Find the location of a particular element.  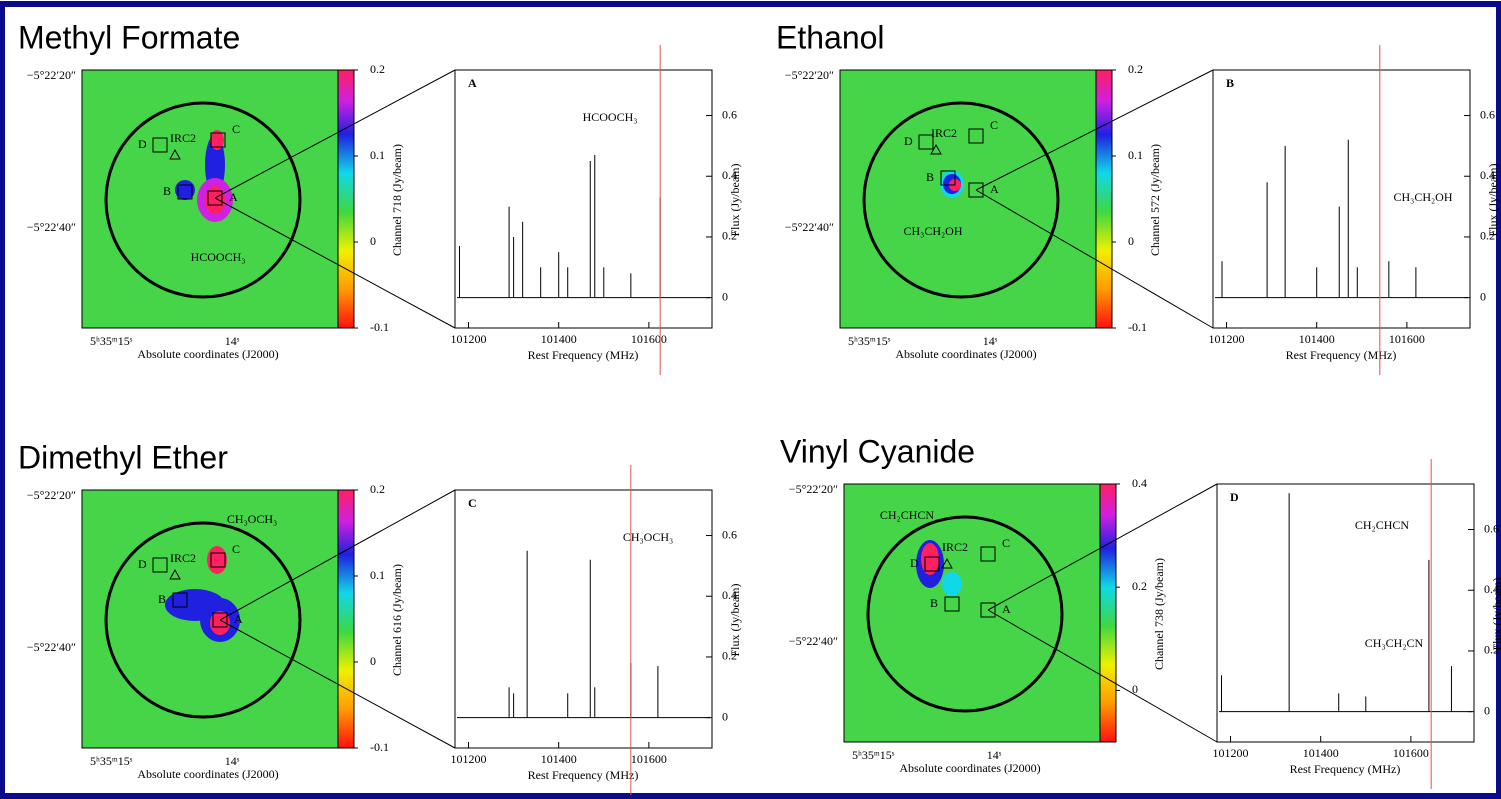

colorbar-tick-label: 0.2 is located at coordinates (1139, 586).